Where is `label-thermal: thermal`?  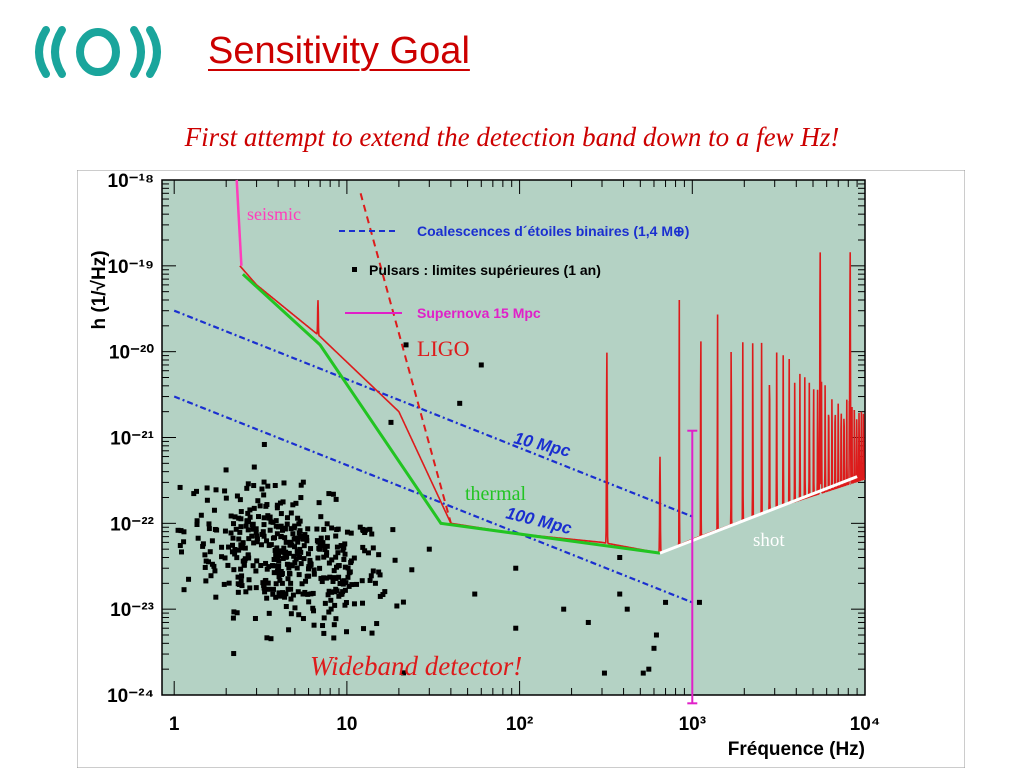
label-thermal: thermal is located at coordinates (496, 494).